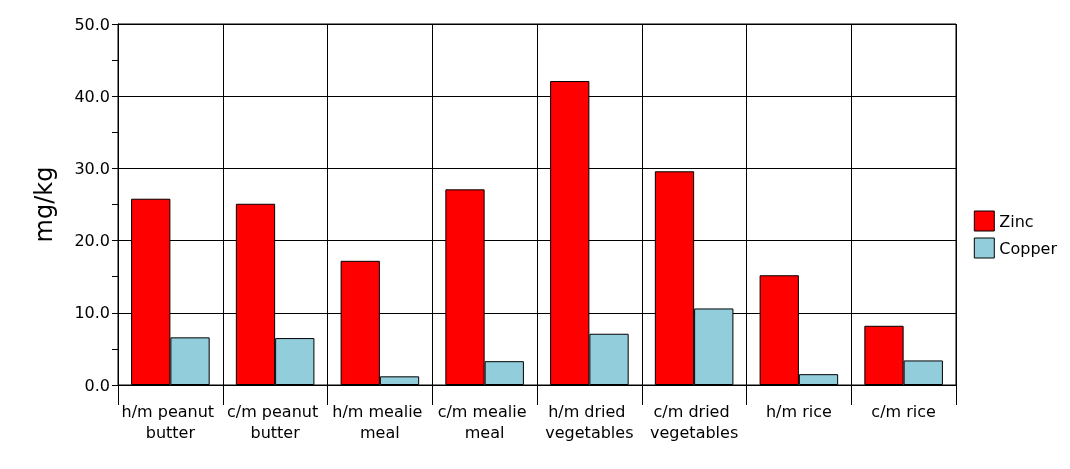 This screenshot has width=1070, height=469. I want to click on y-tick-label: 10.0, so click(92, 313).